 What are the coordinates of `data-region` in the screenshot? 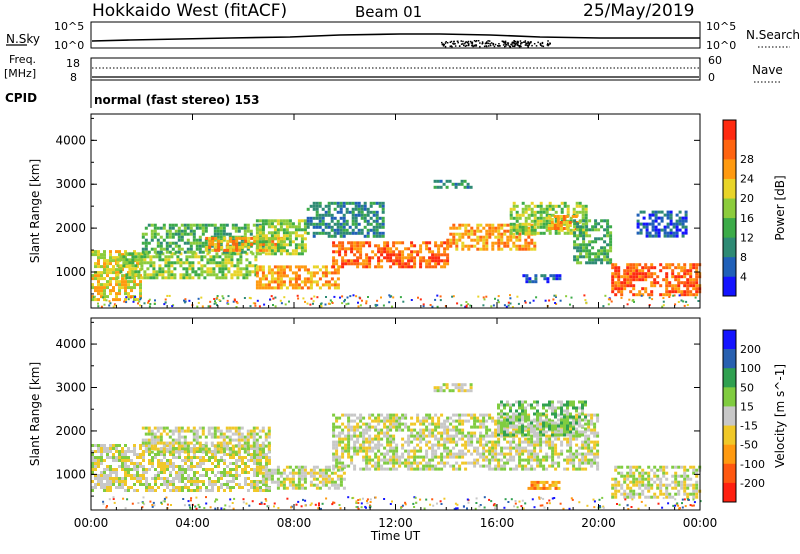 It's located at (542, 279).